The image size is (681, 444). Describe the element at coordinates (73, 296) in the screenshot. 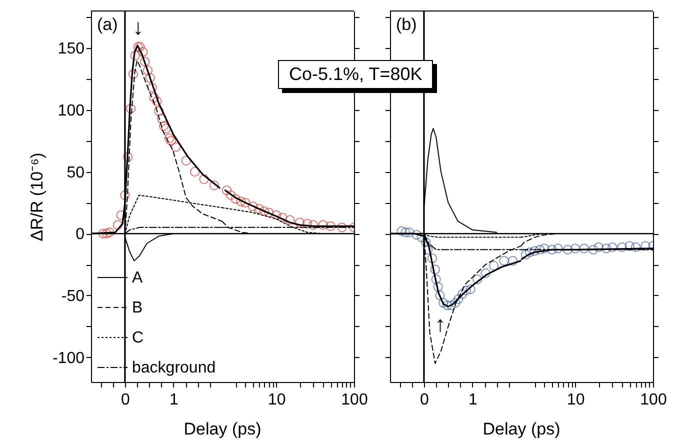

I see `y-tick-label: -50` at that location.